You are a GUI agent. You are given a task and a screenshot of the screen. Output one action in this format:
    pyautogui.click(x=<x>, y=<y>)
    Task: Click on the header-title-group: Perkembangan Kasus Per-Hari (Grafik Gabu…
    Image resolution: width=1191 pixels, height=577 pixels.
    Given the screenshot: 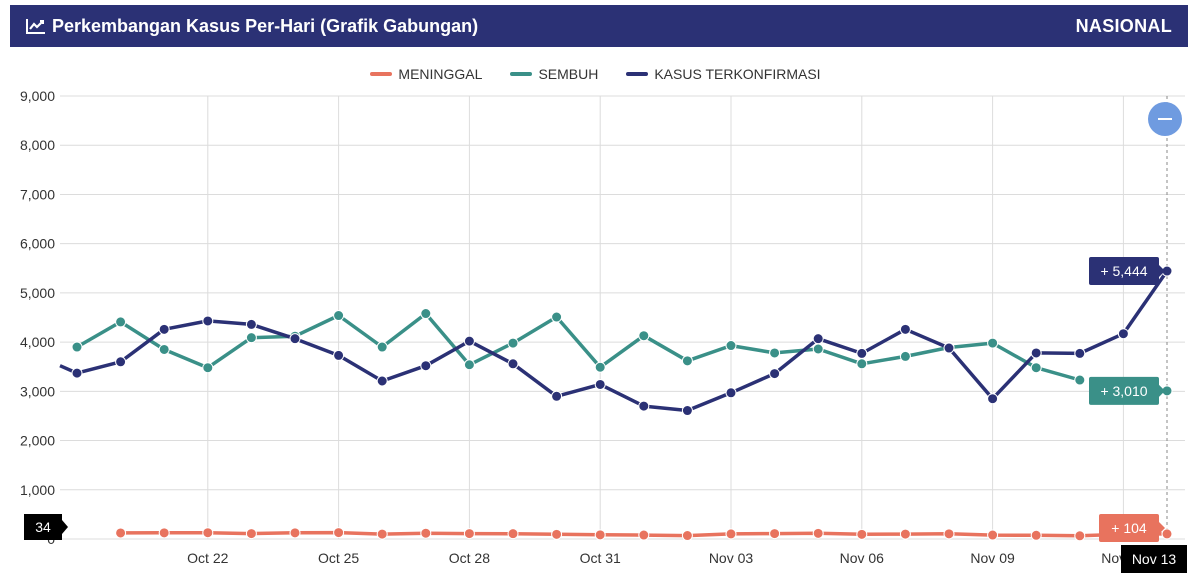 What is the action you would take?
    pyautogui.click(x=252, y=26)
    